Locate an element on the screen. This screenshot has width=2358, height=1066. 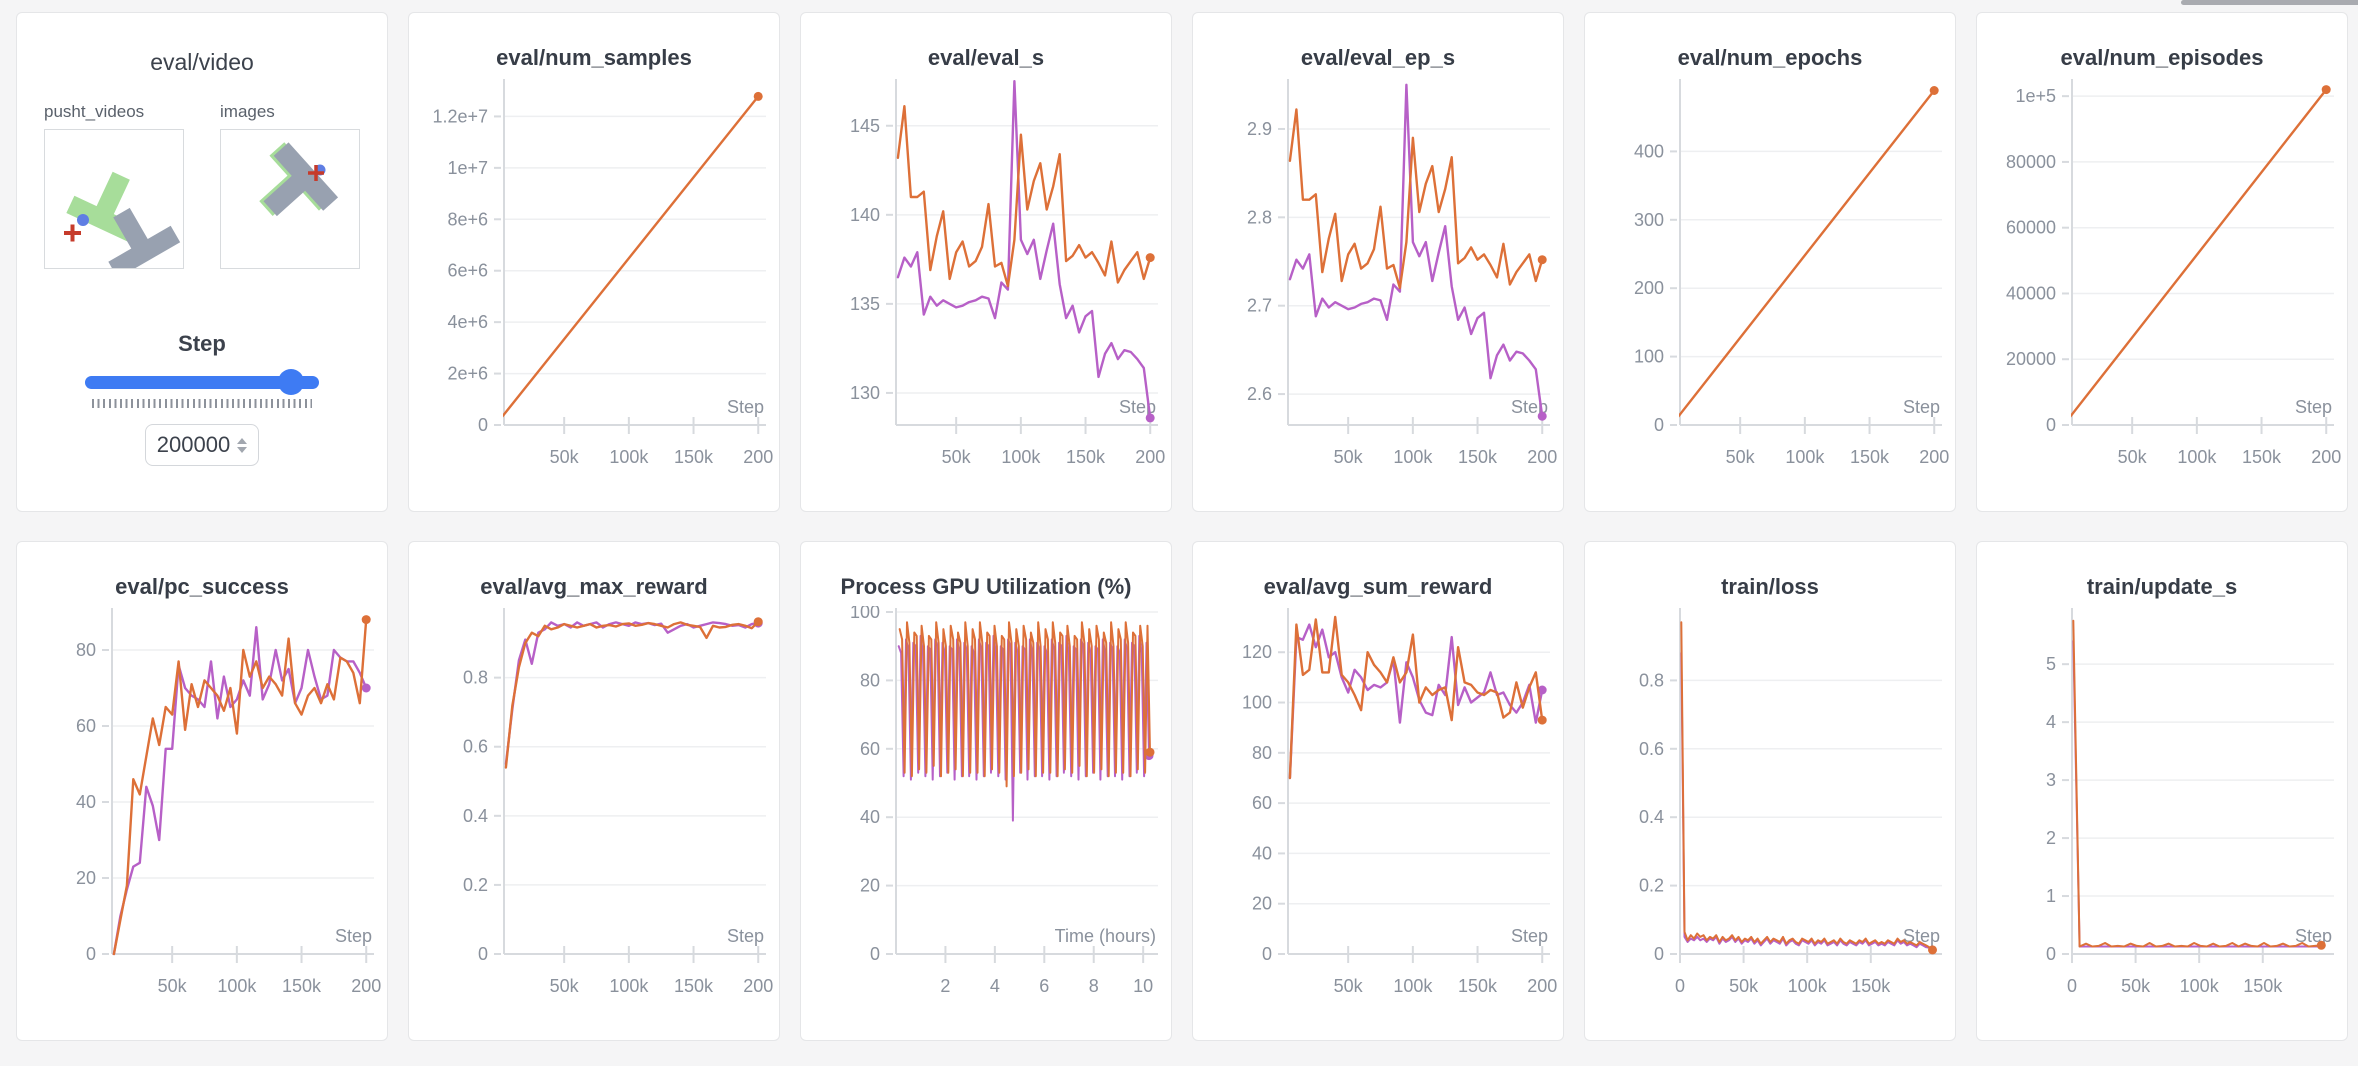
chart-train-loss: 0 0.2 0.4 0.6 0.8 0 50k 100k 150k Step is located at coordinates (1770, 814).